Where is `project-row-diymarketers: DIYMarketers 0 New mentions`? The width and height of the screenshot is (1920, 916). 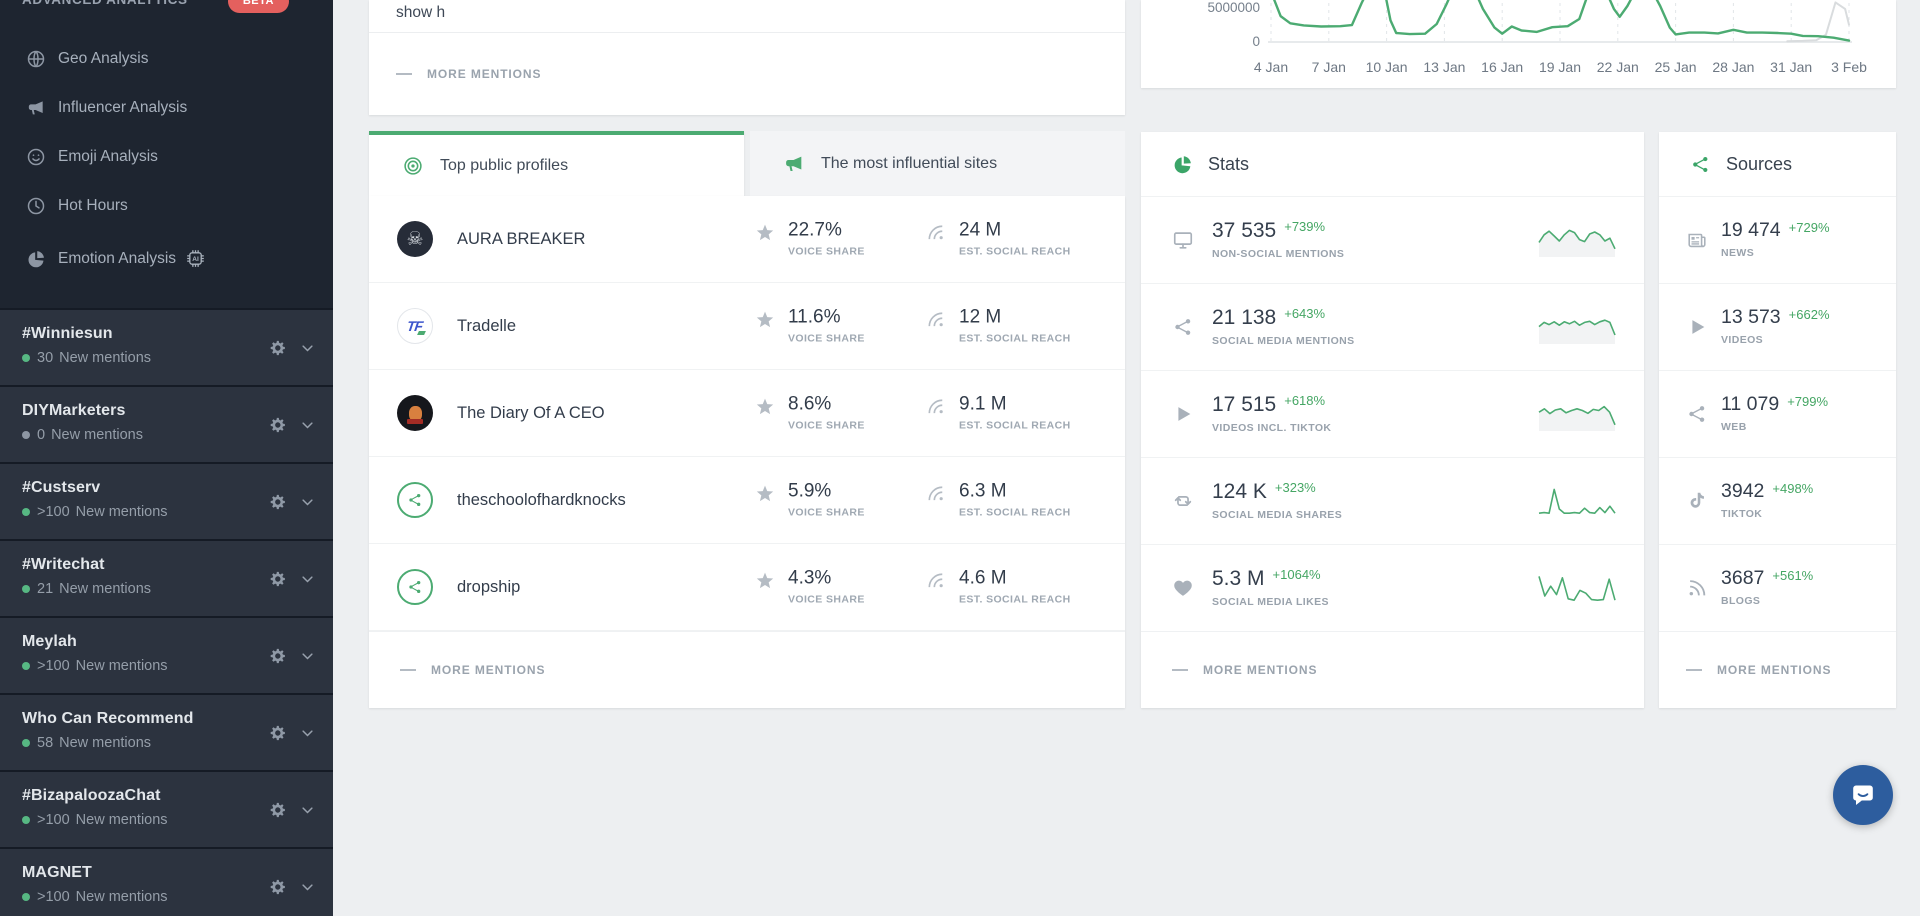
project-row-diymarketers: DIYMarketers 0 New mentions is located at coordinates (166, 423).